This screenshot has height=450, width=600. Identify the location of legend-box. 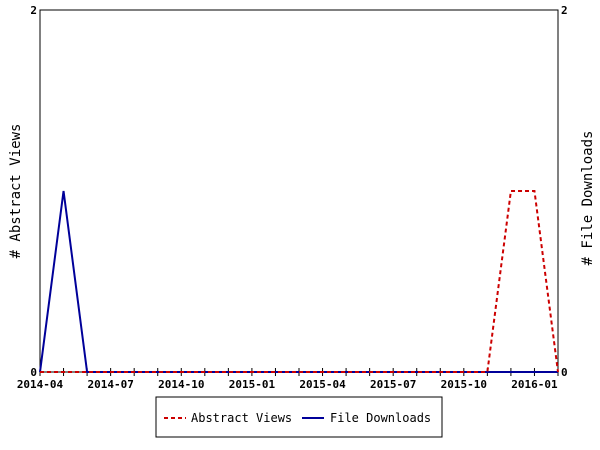
(299, 417).